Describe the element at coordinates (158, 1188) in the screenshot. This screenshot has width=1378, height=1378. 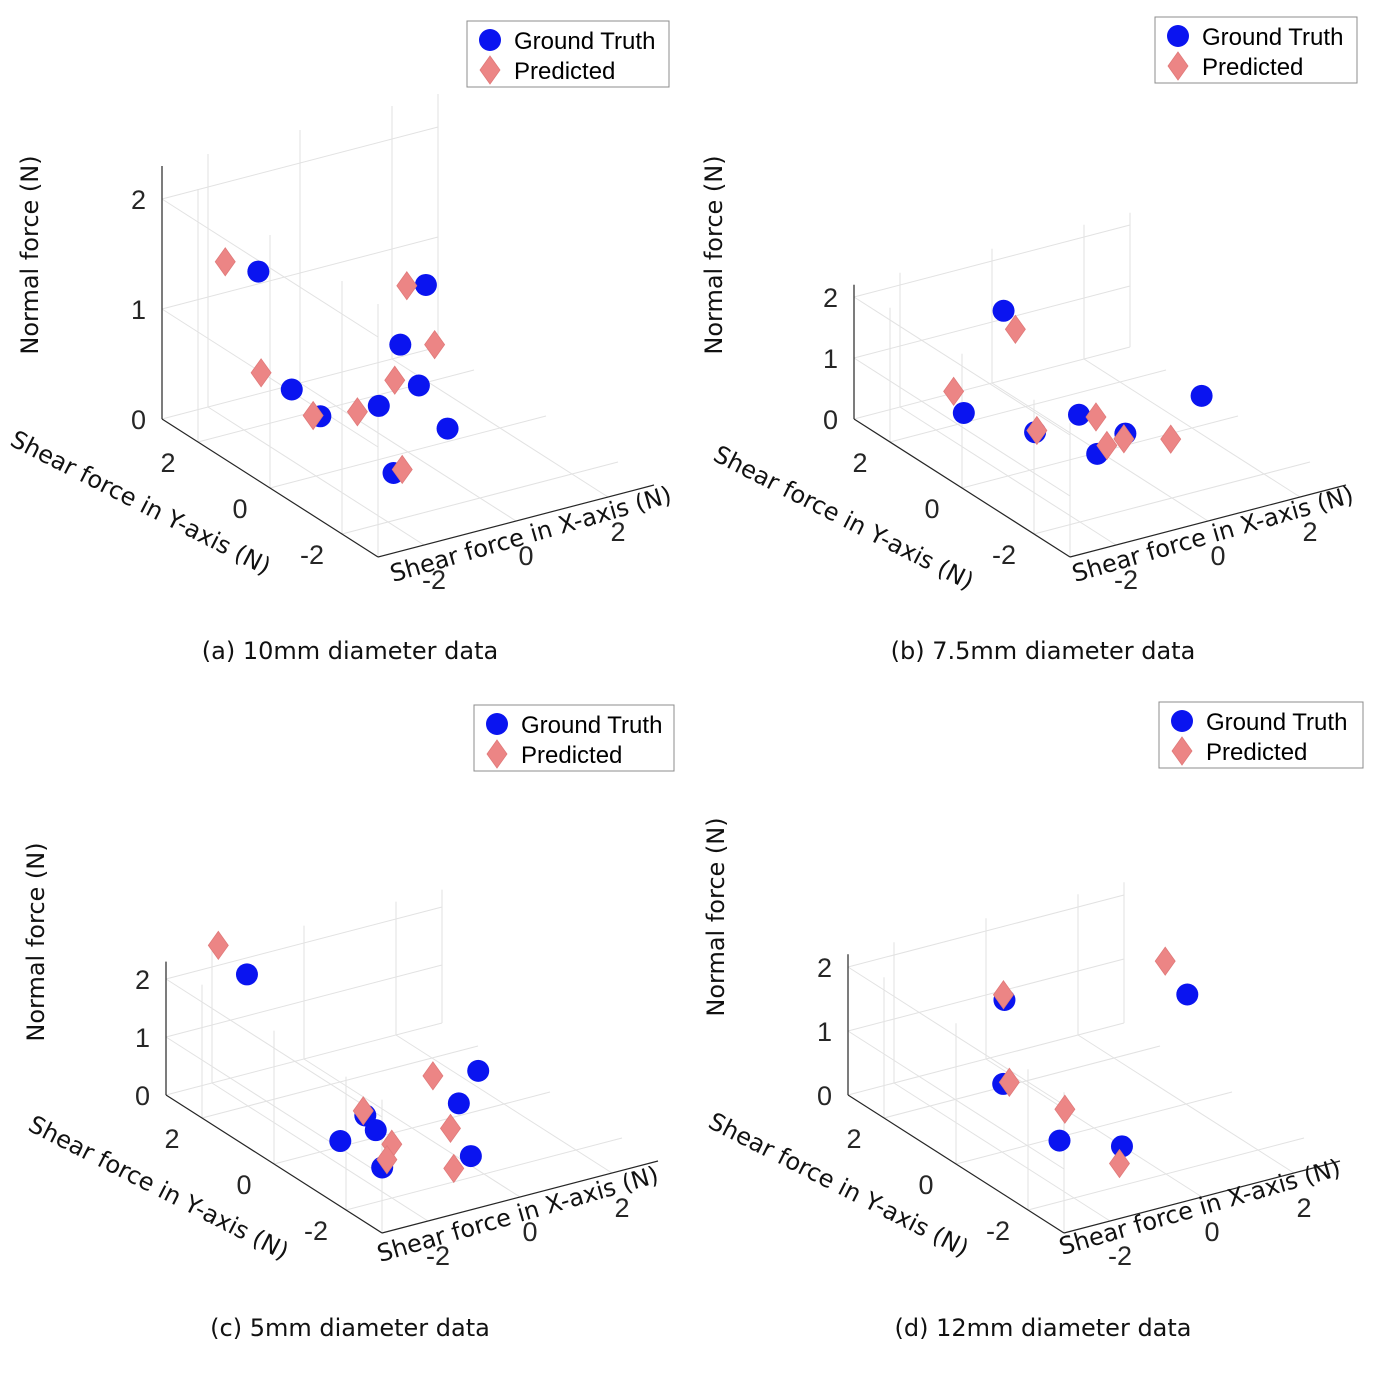
I see `y-axis-label: Shear force in Y-axis (N)` at that location.